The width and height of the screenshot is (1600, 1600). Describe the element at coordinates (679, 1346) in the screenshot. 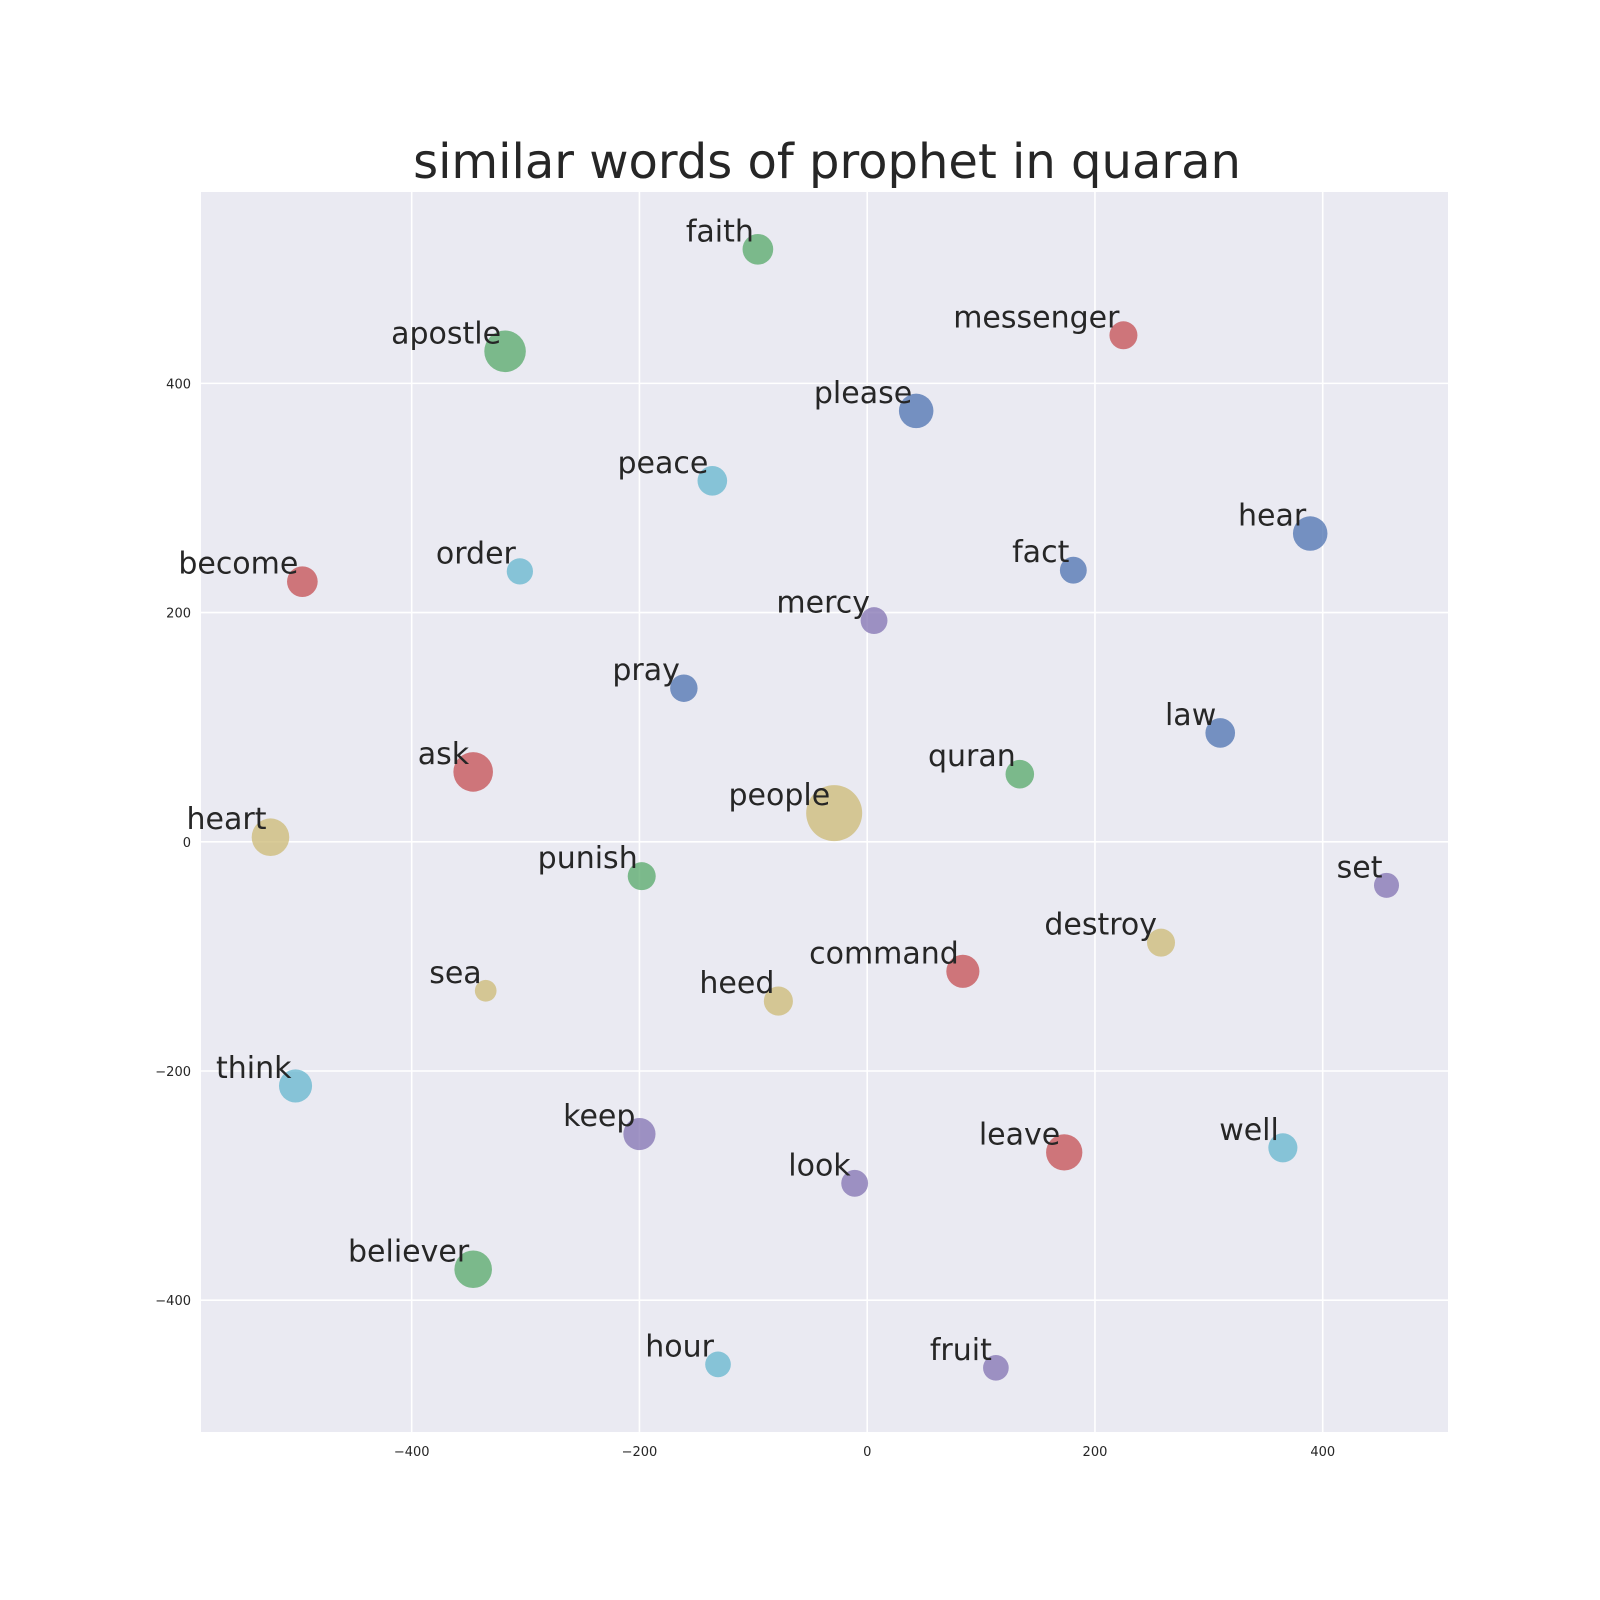

I see `label-hour: hour` at that location.